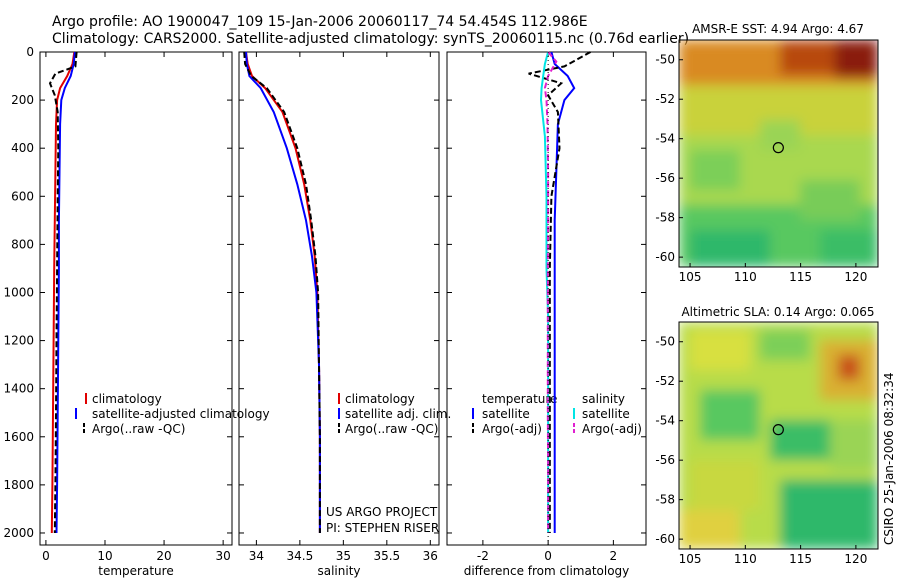  What do you see at coordinates (430, 556) in the screenshot?
I see `x-tick-label: 36` at bounding box center [430, 556].